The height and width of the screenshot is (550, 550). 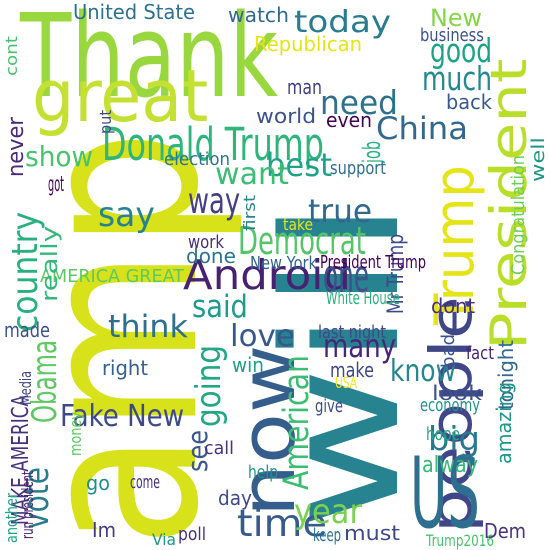 What do you see at coordinates (457, 78) in the screenshot?
I see `word-much: much` at bounding box center [457, 78].